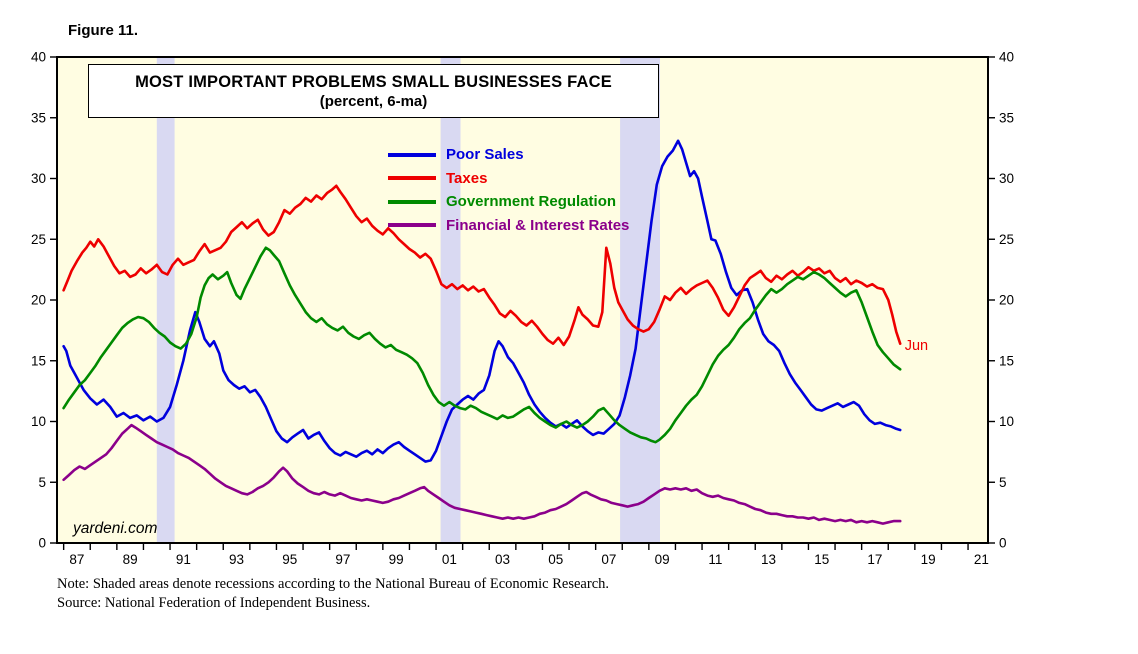 The width and height of the screenshot is (1138, 654). I want to click on svg-text: 01, so click(449, 559).